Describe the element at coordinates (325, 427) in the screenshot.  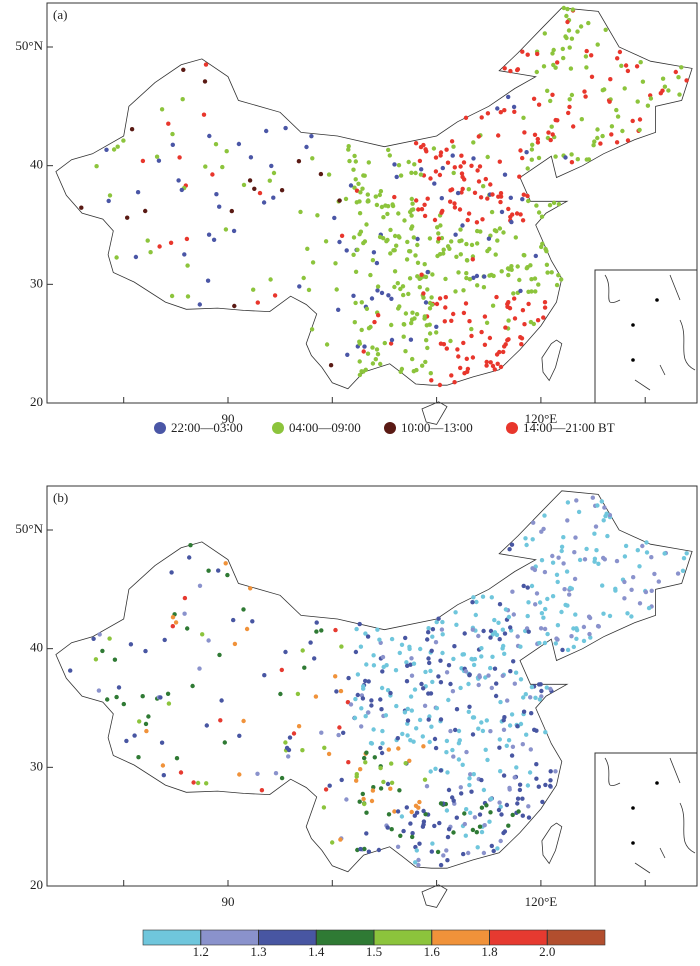
I see `legend-label: 04∶00—09∶00` at that location.